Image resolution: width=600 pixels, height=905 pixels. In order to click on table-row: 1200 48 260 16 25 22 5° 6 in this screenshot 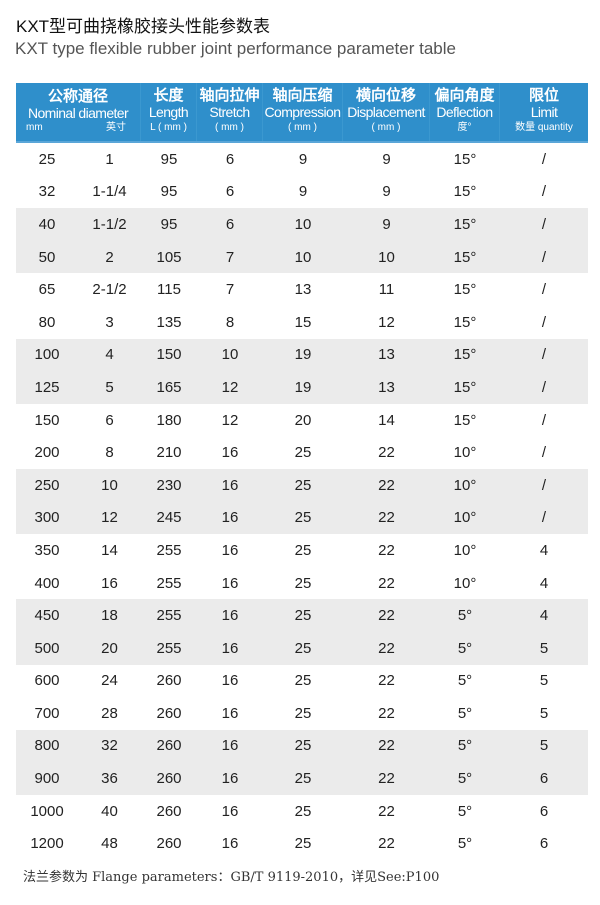, I will do `click(302, 843)`.